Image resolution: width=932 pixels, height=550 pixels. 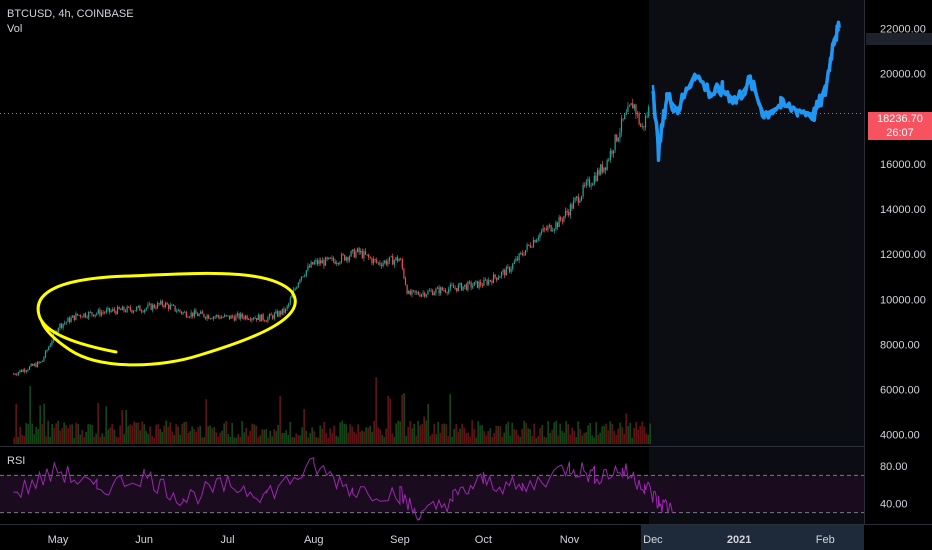 I want to click on price-tick-label: 16000.00, so click(x=903, y=165).